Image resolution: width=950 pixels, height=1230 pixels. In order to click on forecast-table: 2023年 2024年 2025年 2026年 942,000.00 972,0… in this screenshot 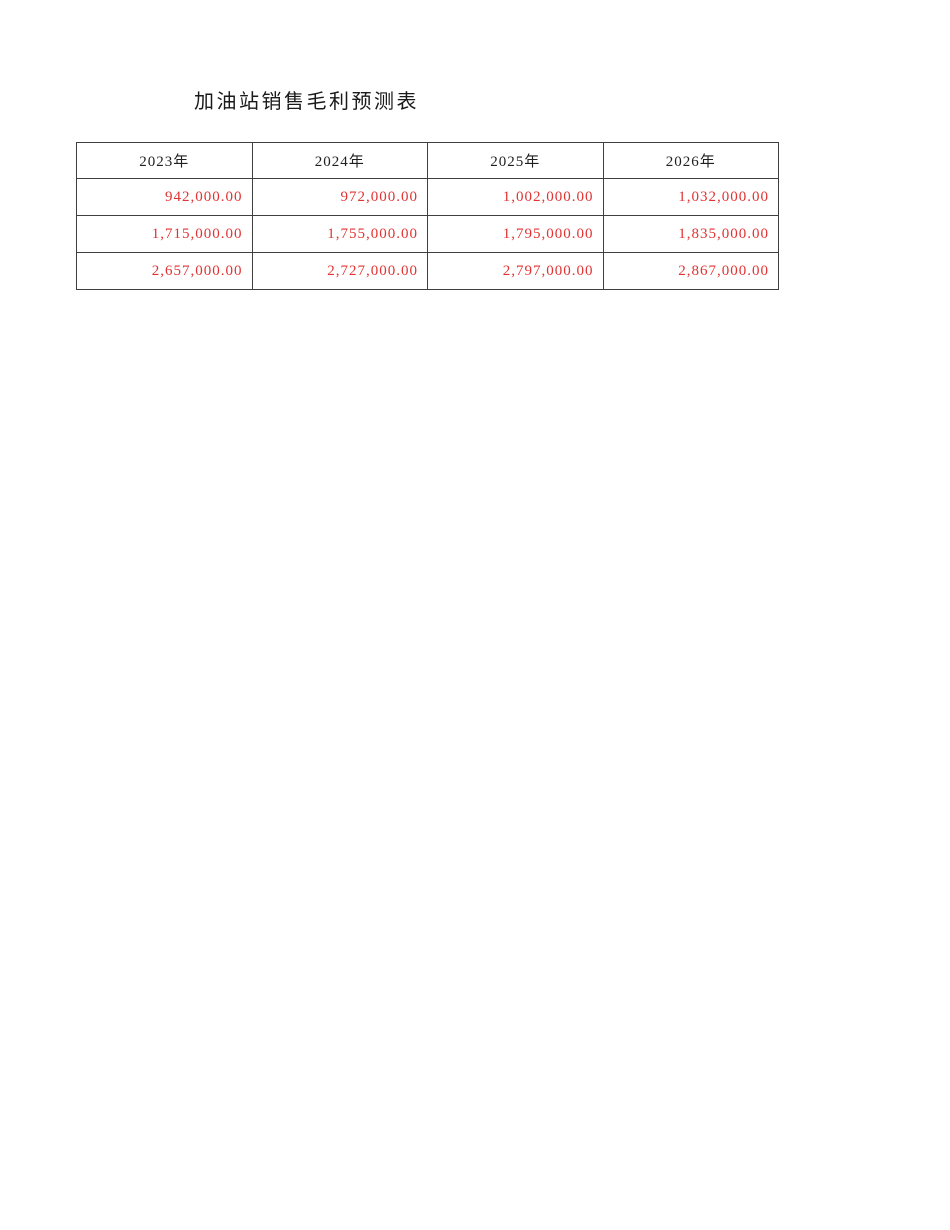, I will do `click(427, 216)`.